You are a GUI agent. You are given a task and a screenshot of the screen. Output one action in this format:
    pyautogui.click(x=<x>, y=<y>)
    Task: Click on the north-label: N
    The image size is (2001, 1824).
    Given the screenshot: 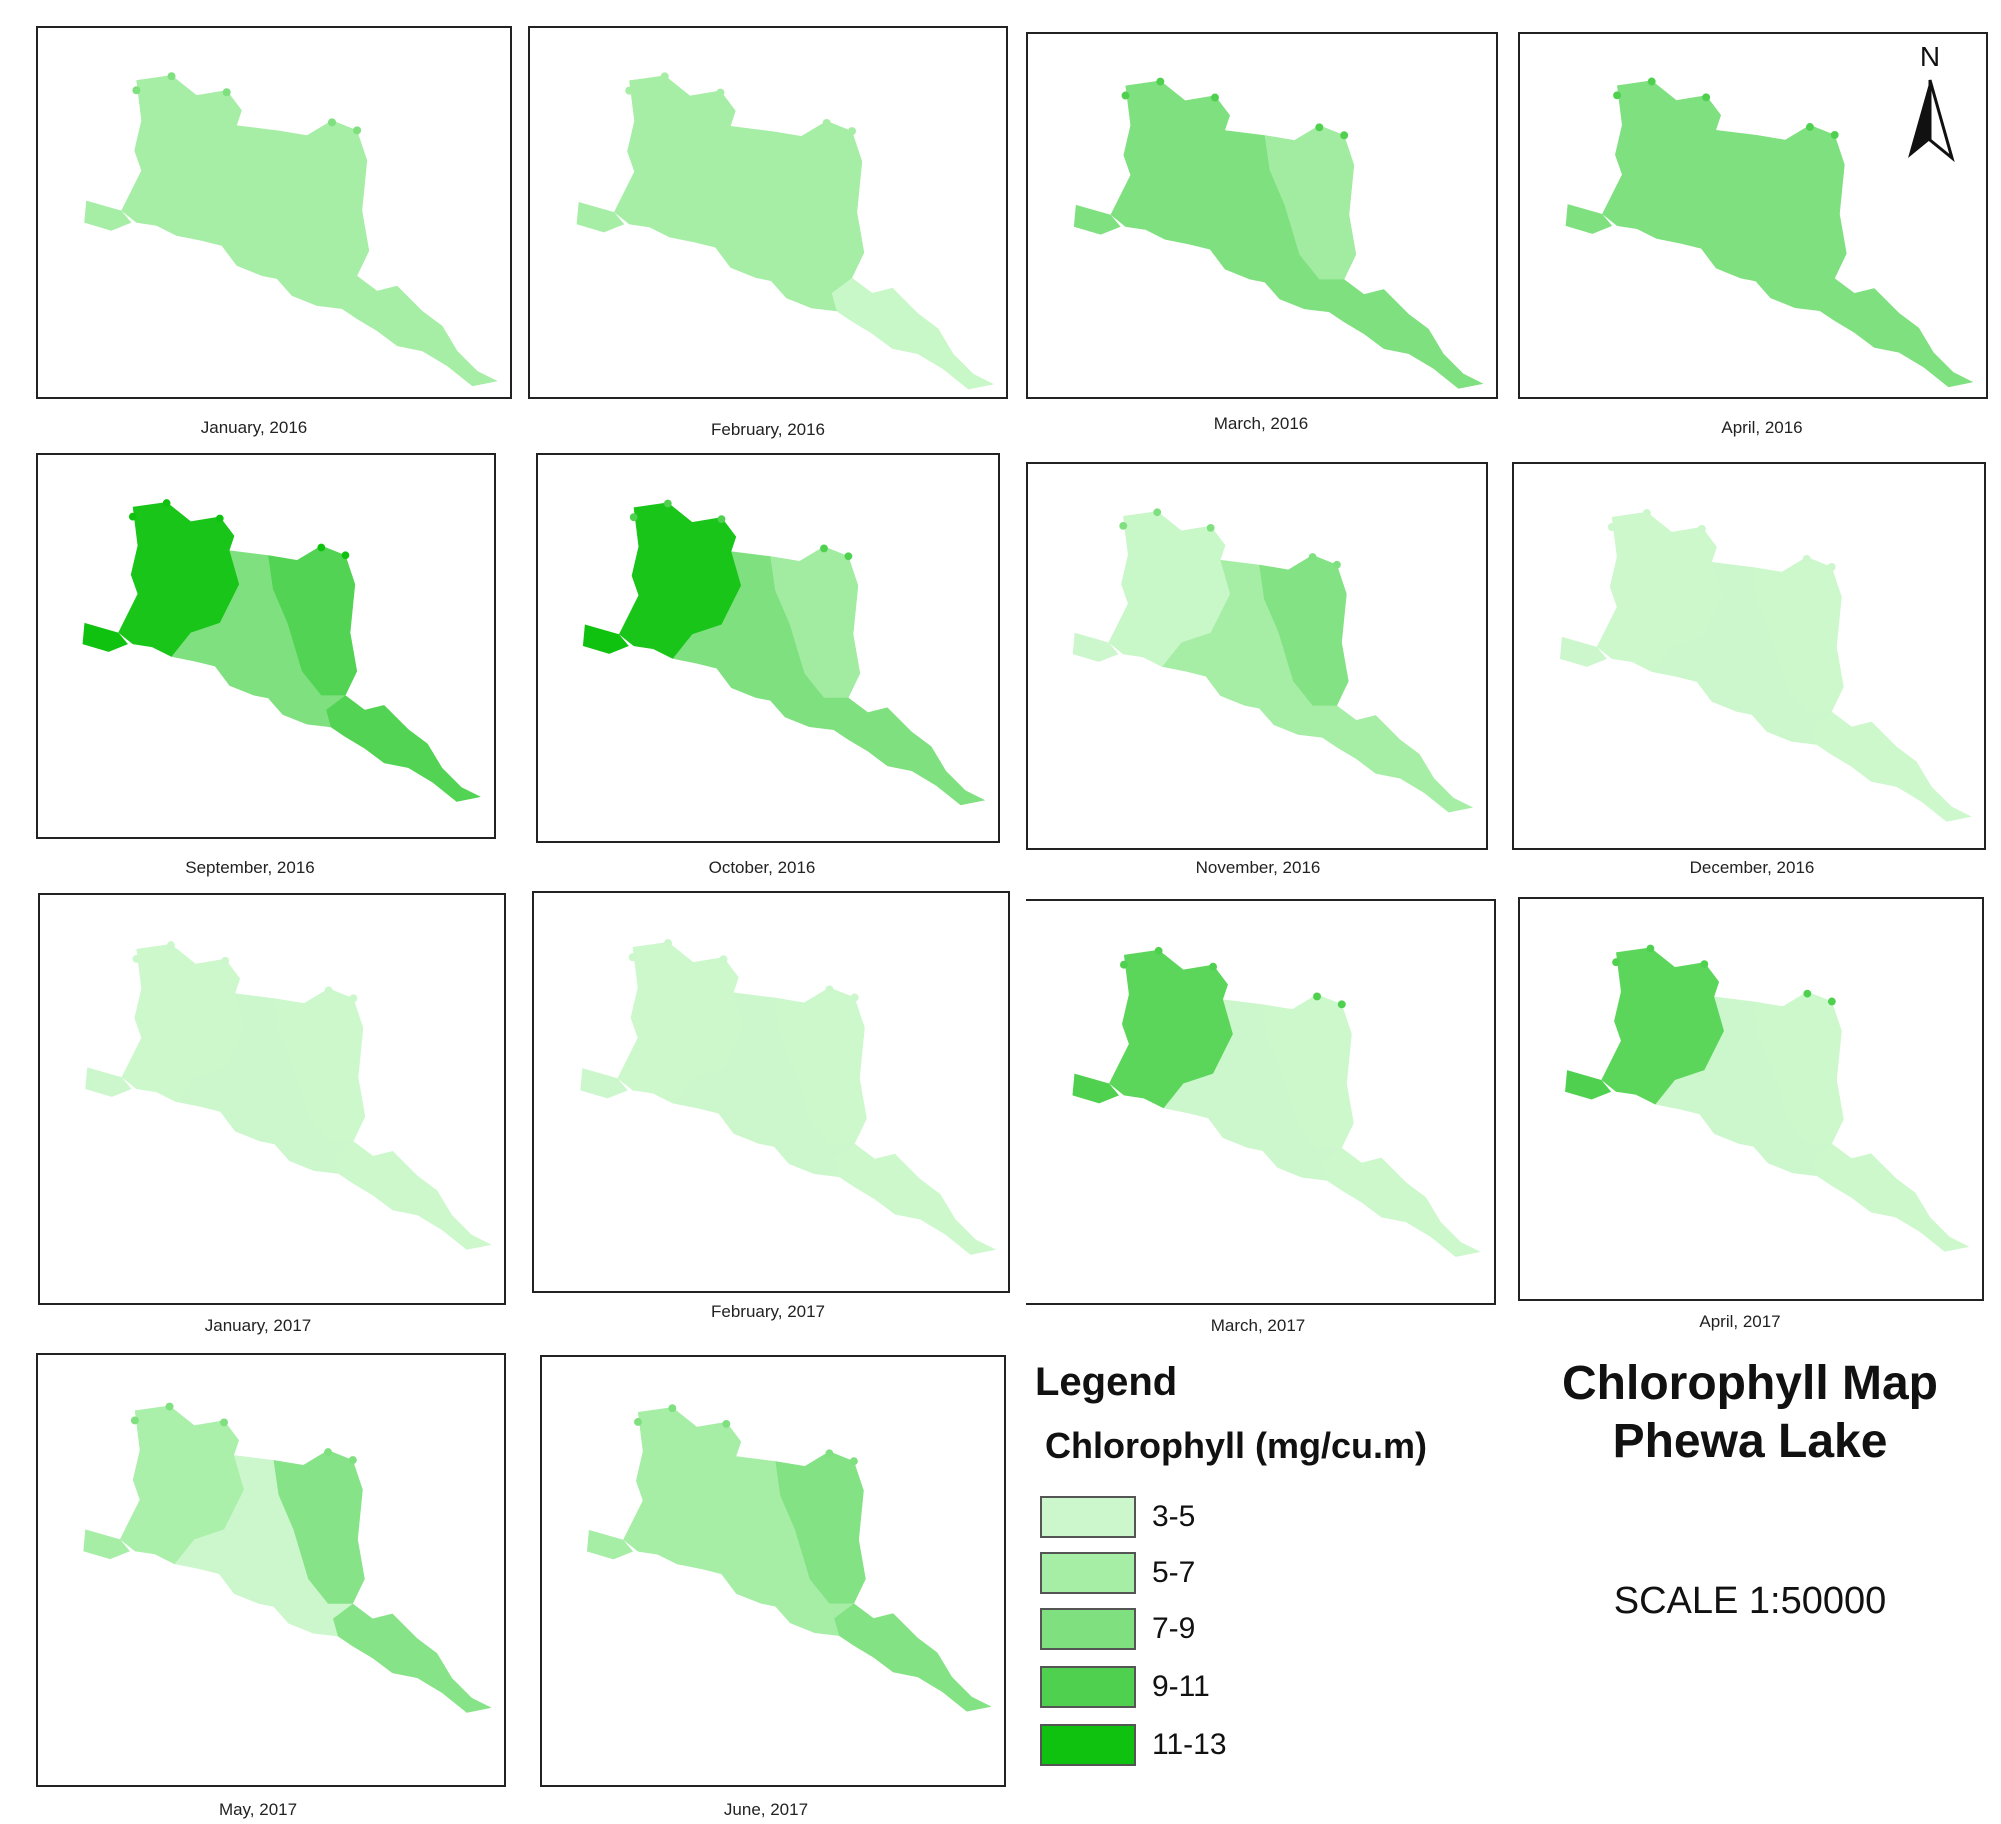 What is the action you would take?
    pyautogui.click(x=1930, y=56)
    